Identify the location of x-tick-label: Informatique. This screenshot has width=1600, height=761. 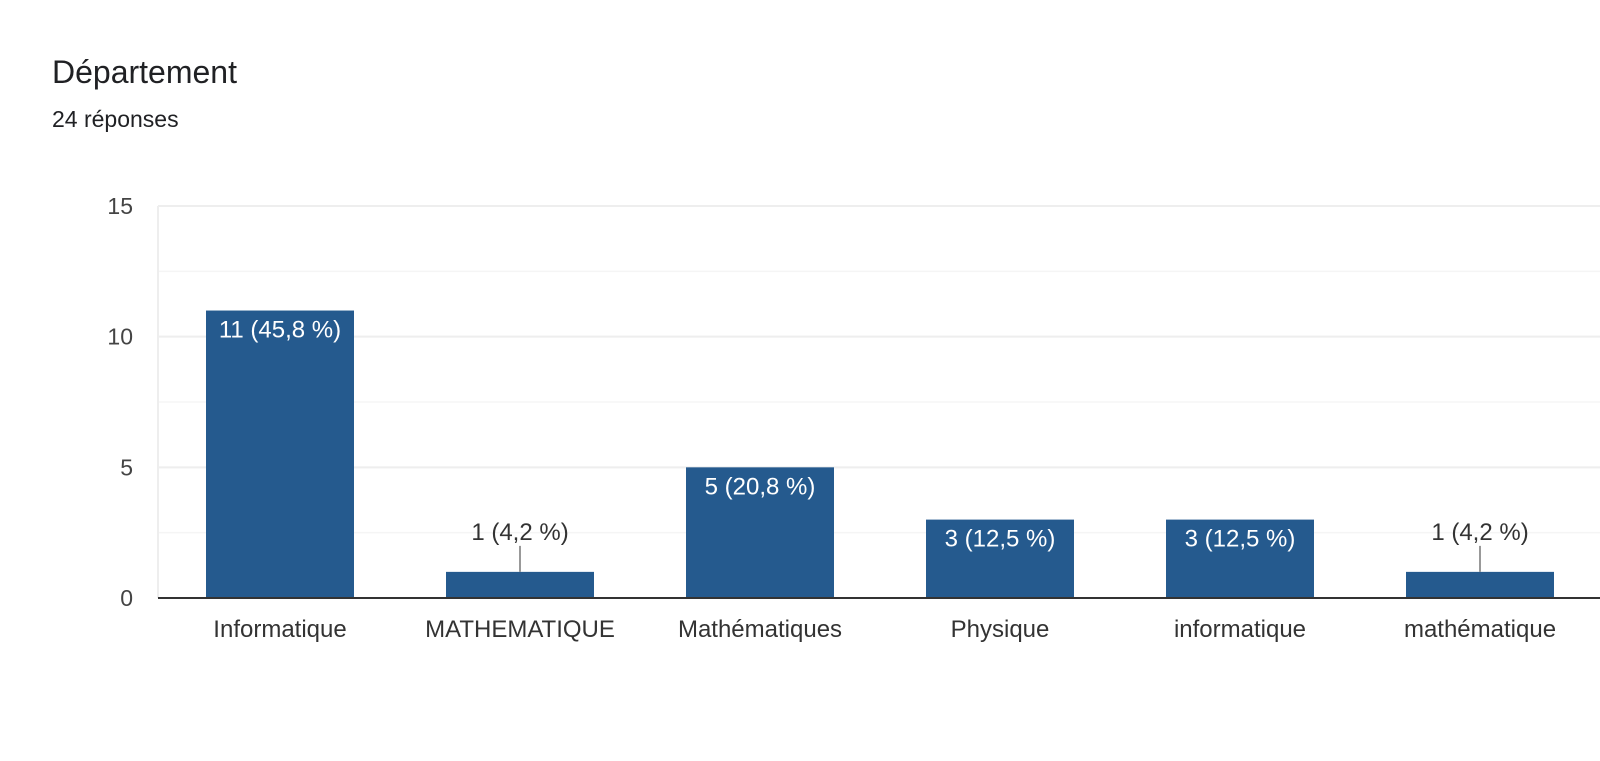
(279, 629).